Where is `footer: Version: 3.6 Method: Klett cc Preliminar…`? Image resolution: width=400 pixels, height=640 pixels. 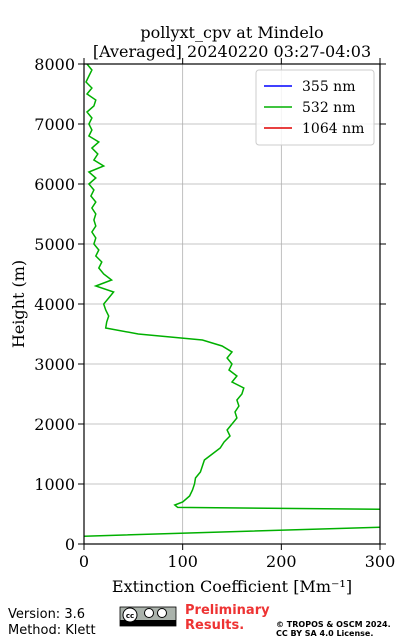 footer: Version: 3.6 Method: Klett cc Preliminar… is located at coordinates (199, 620).